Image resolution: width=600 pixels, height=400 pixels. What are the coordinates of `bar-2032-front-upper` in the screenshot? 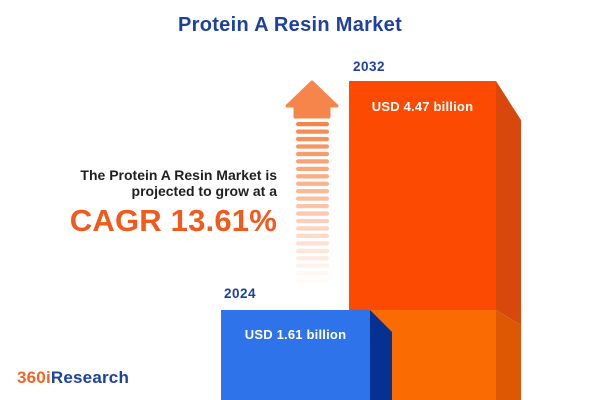 It's located at (422, 195).